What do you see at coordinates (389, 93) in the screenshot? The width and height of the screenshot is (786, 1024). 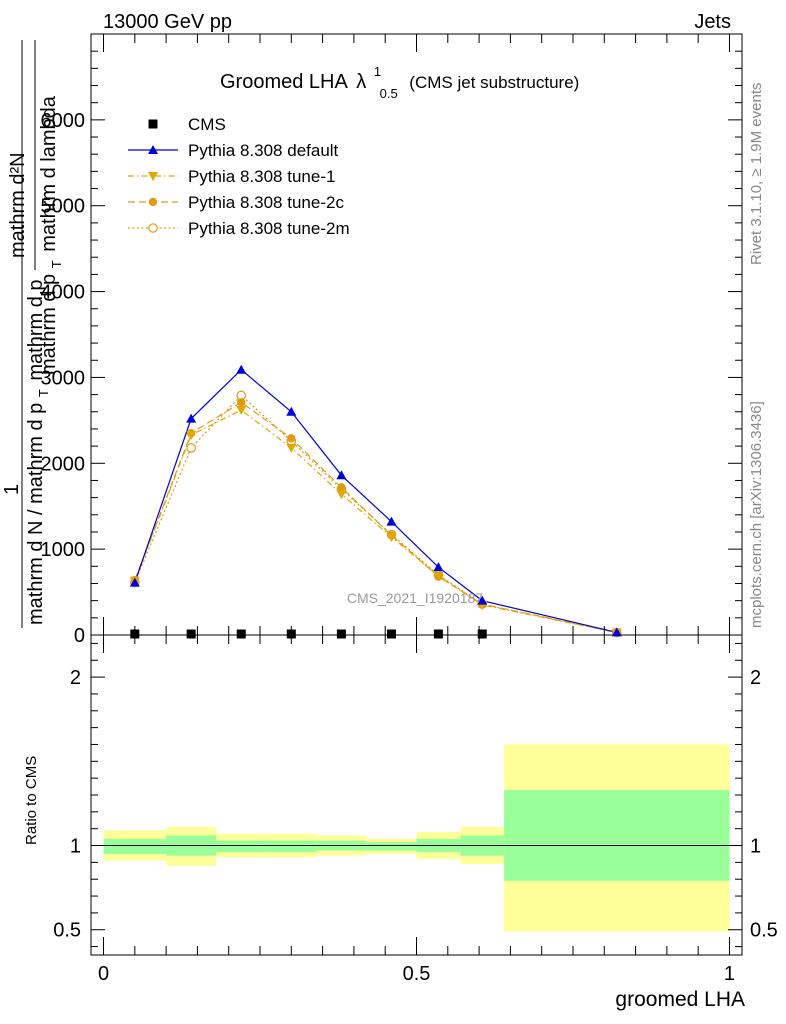 I see `chart-title-subscript: 0.5` at bounding box center [389, 93].